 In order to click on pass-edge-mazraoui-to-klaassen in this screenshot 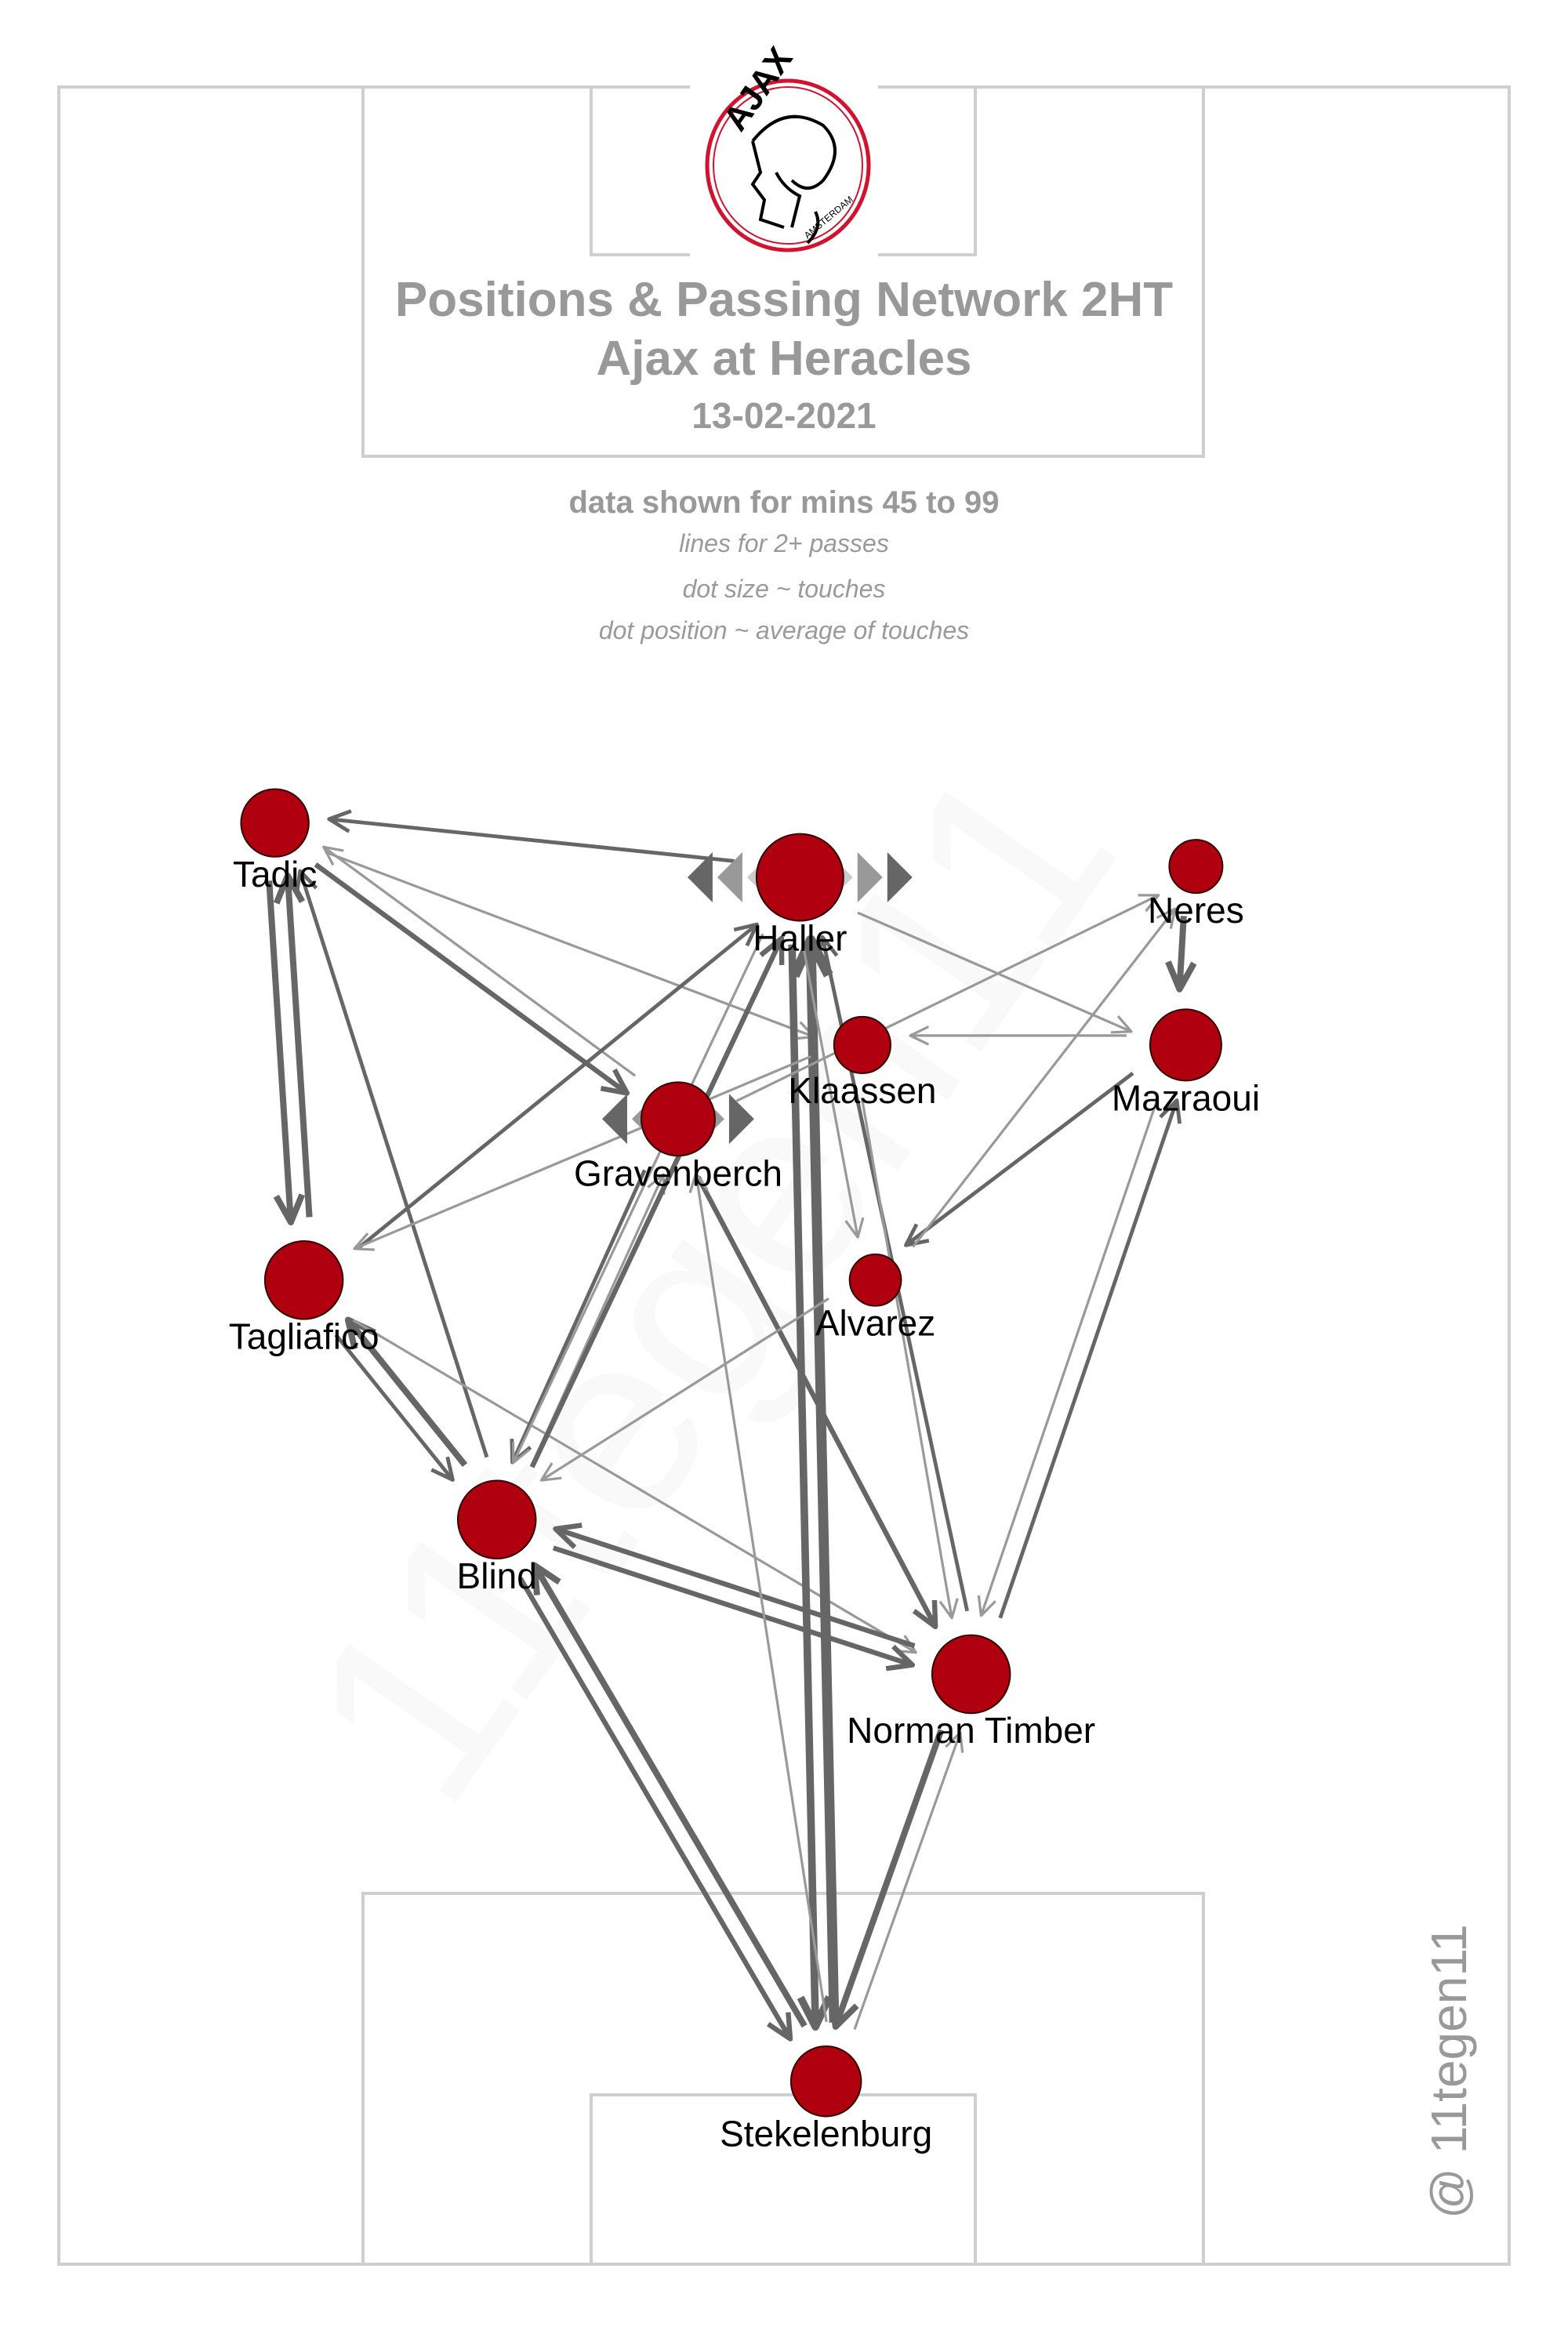, I will do `click(1018, 1035)`.